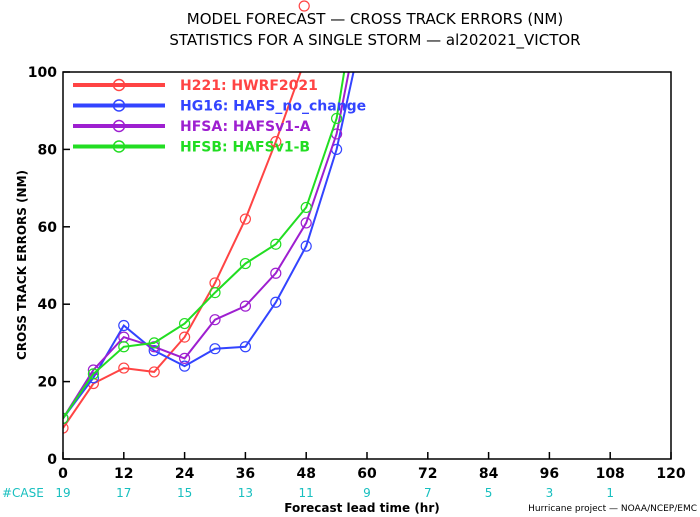  I want to click on y-tick-label: 60, so click(48, 228).